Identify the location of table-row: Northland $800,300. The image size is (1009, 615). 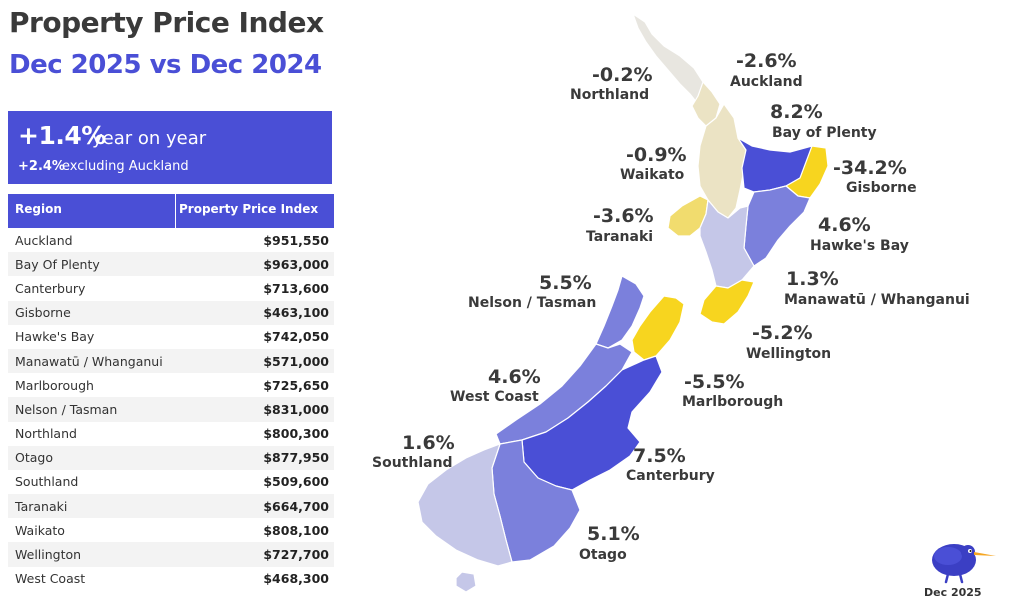
(171, 434).